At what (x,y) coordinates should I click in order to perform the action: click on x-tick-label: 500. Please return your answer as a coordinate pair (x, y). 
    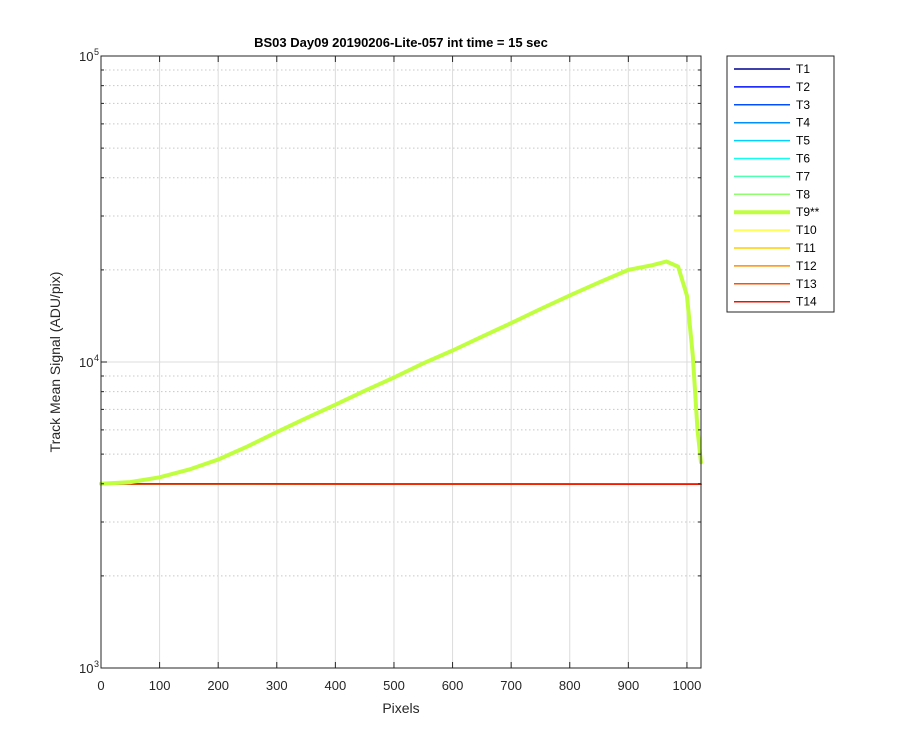
    Looking at the image, I should click on (394, 685).